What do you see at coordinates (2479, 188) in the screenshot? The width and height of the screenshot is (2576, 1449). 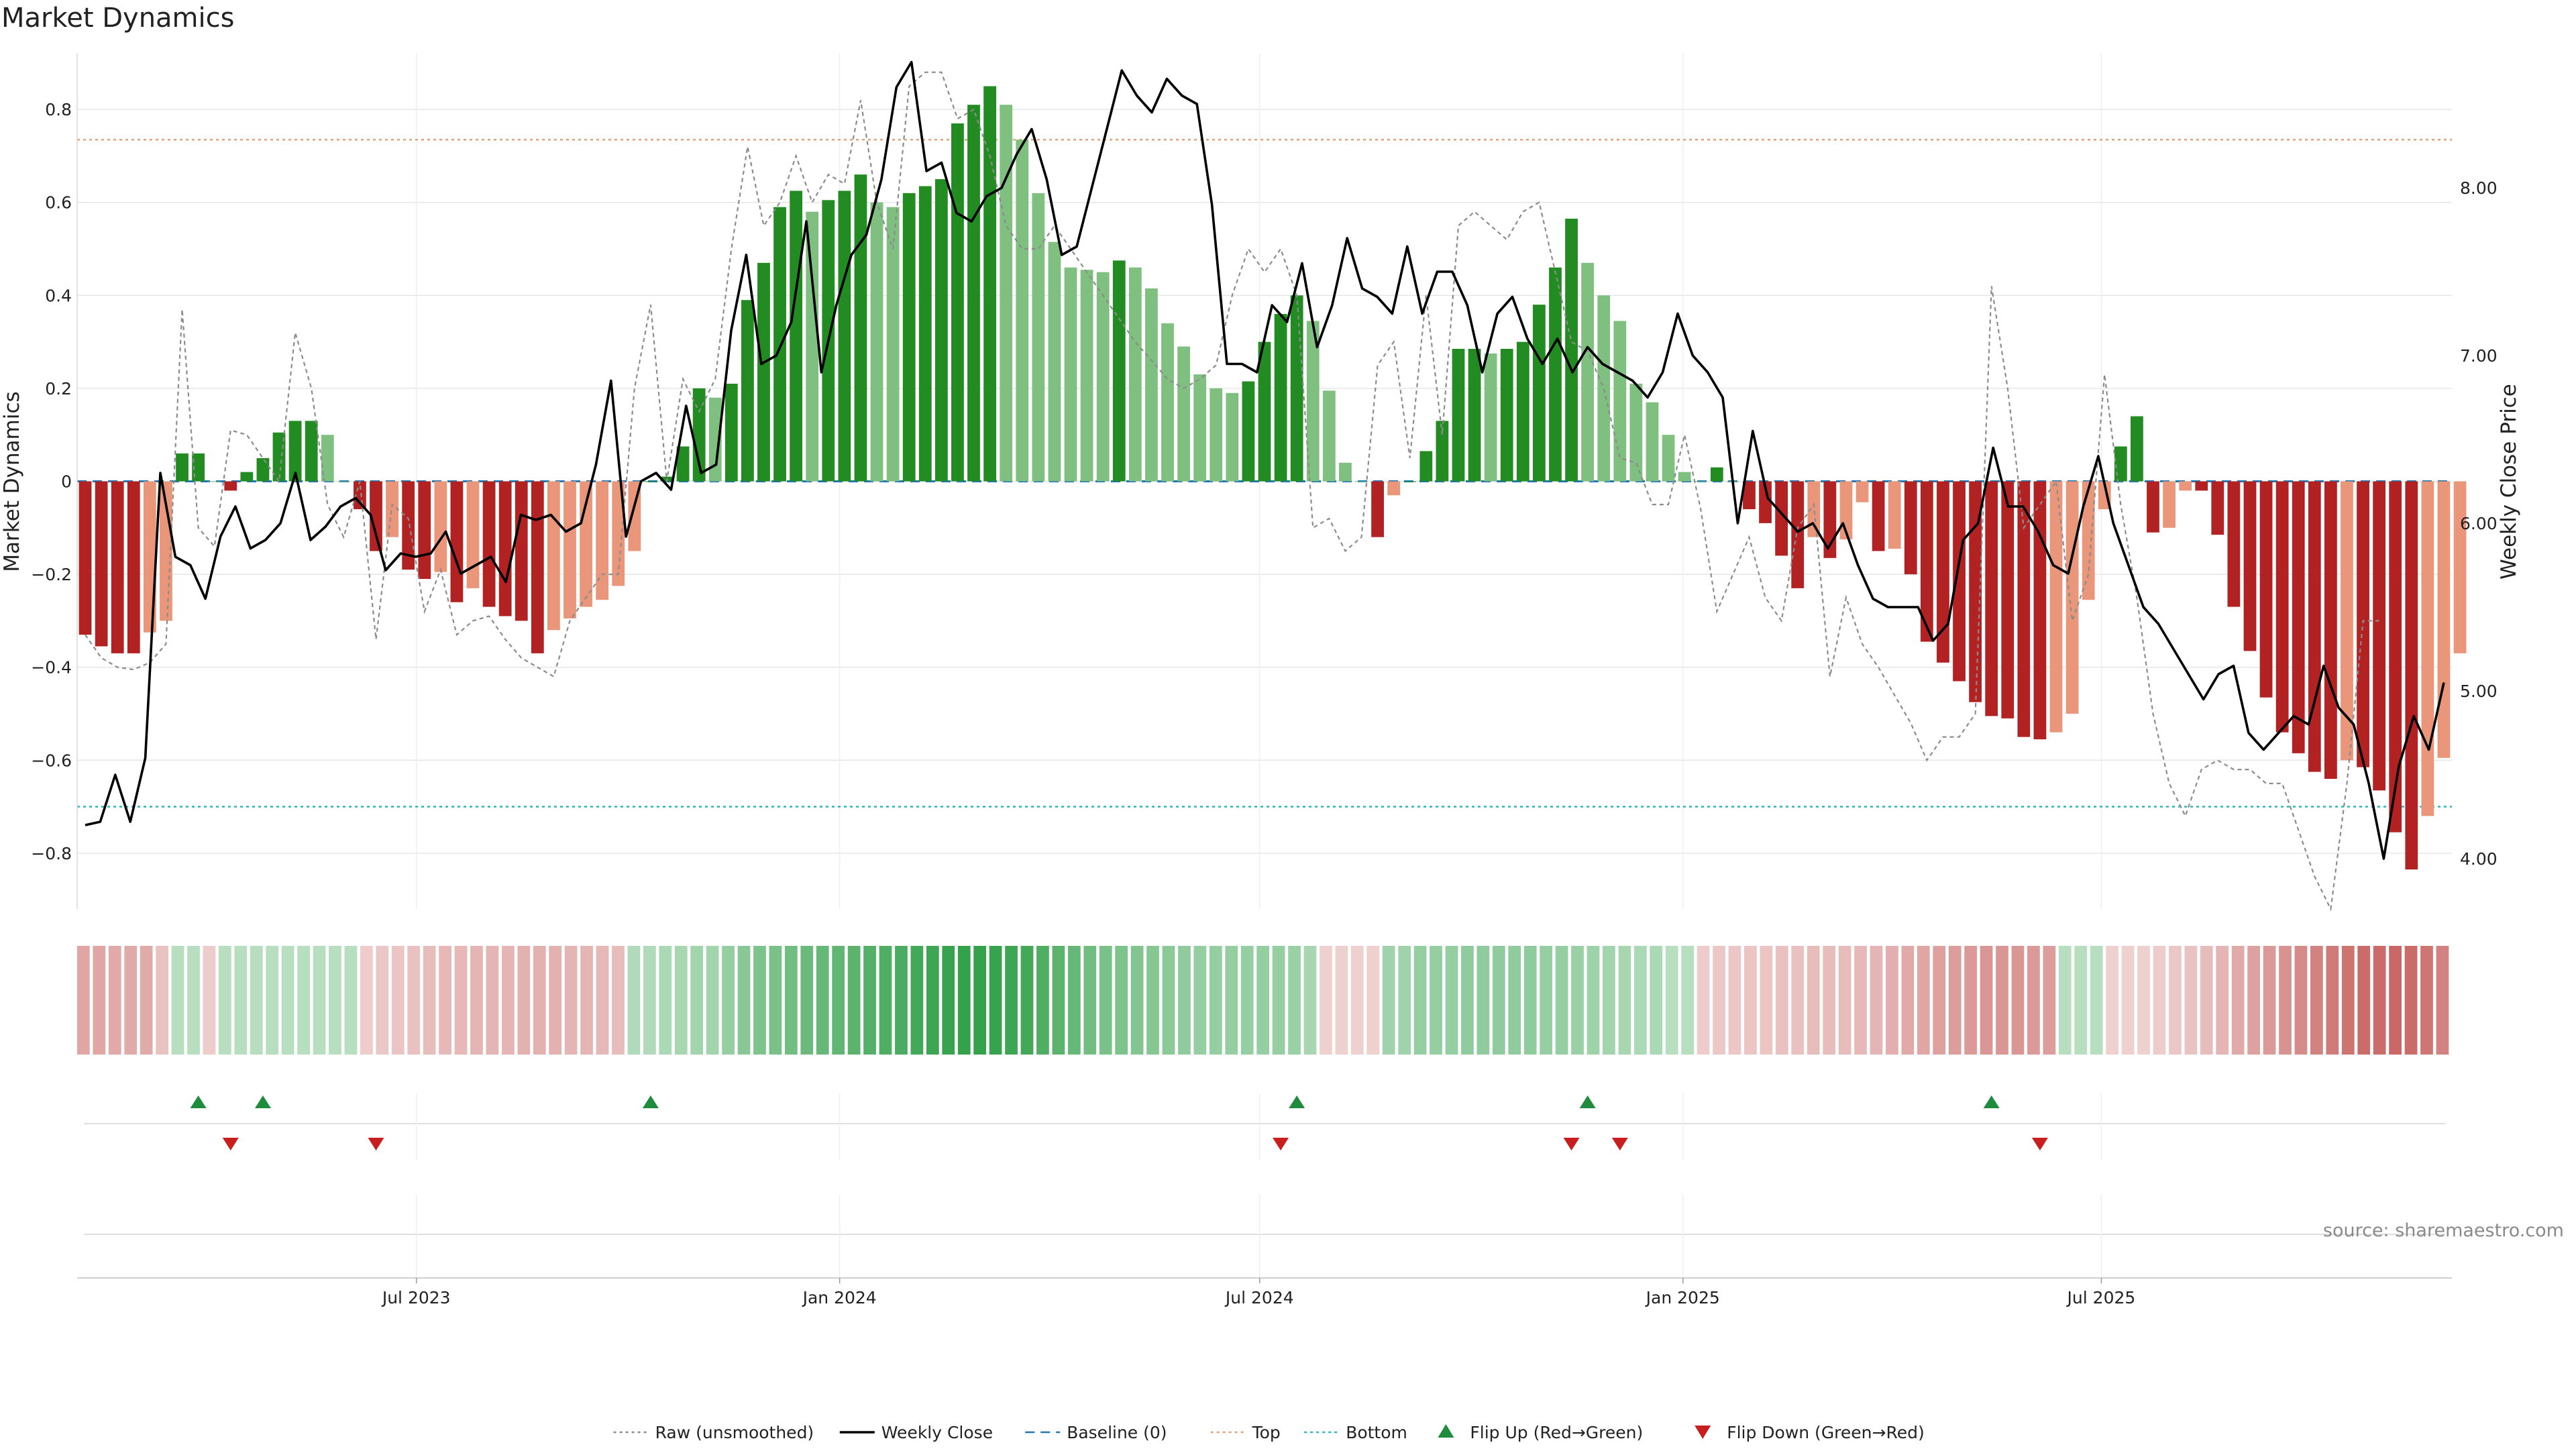 I see `y2-tick-label: 8.00` at bounding box center [2479, 188].